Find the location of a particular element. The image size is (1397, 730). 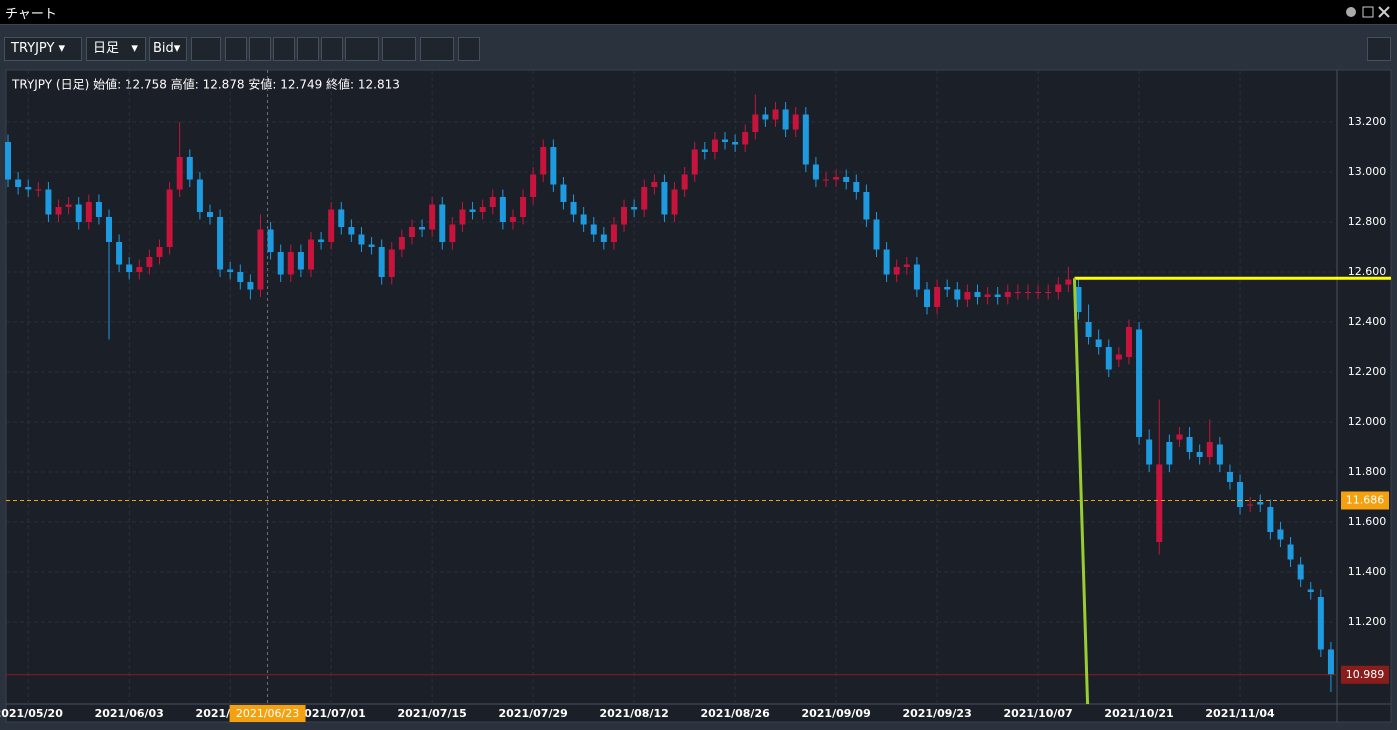

zoom-in-button is located at coordinates (236, 49).